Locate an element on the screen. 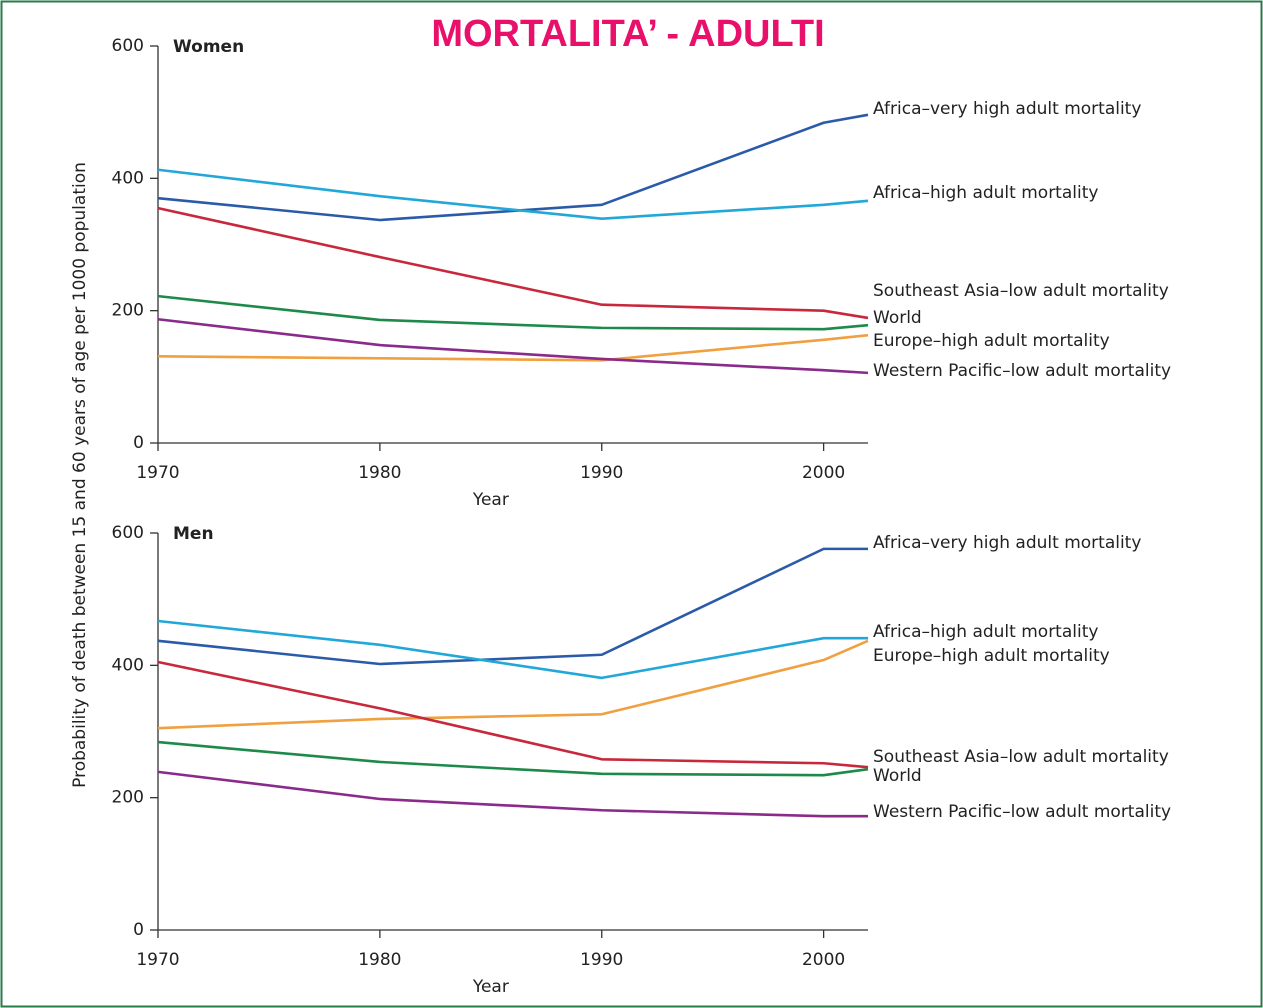  panel-title: Men is located at coordinates (193, 534).